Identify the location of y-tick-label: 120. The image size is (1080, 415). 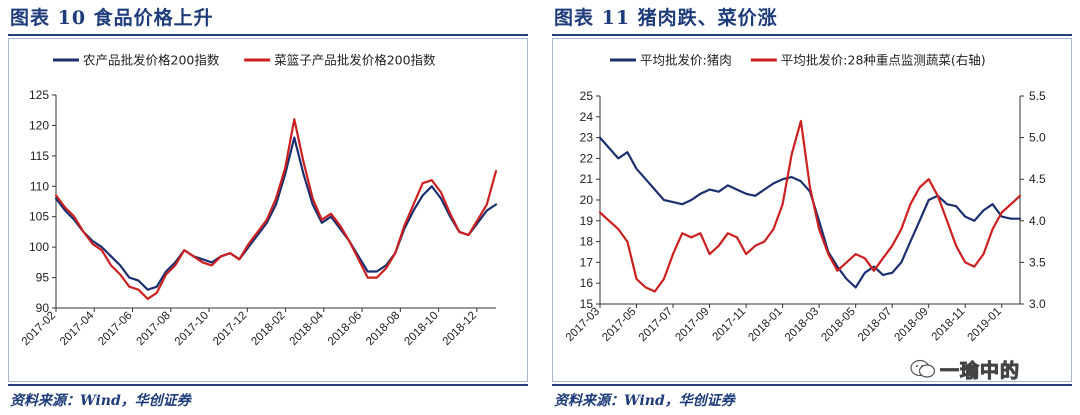
(39, 125).